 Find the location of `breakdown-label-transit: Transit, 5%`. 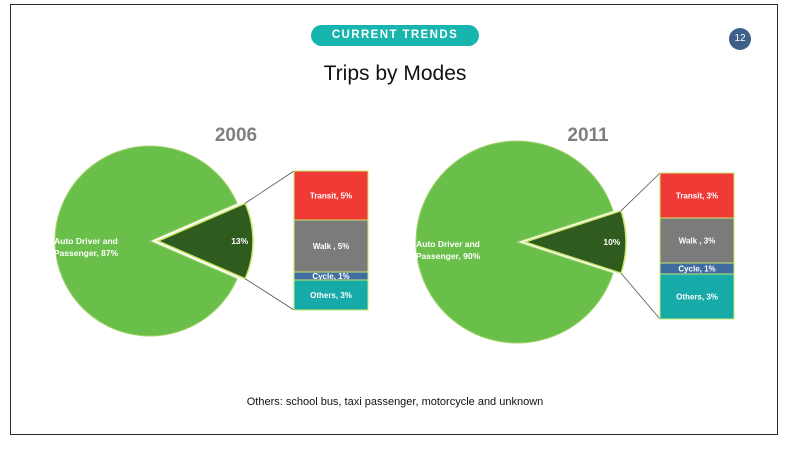

breakdown-label-transit: Transit, 5% is located at coordinates (331, 196).